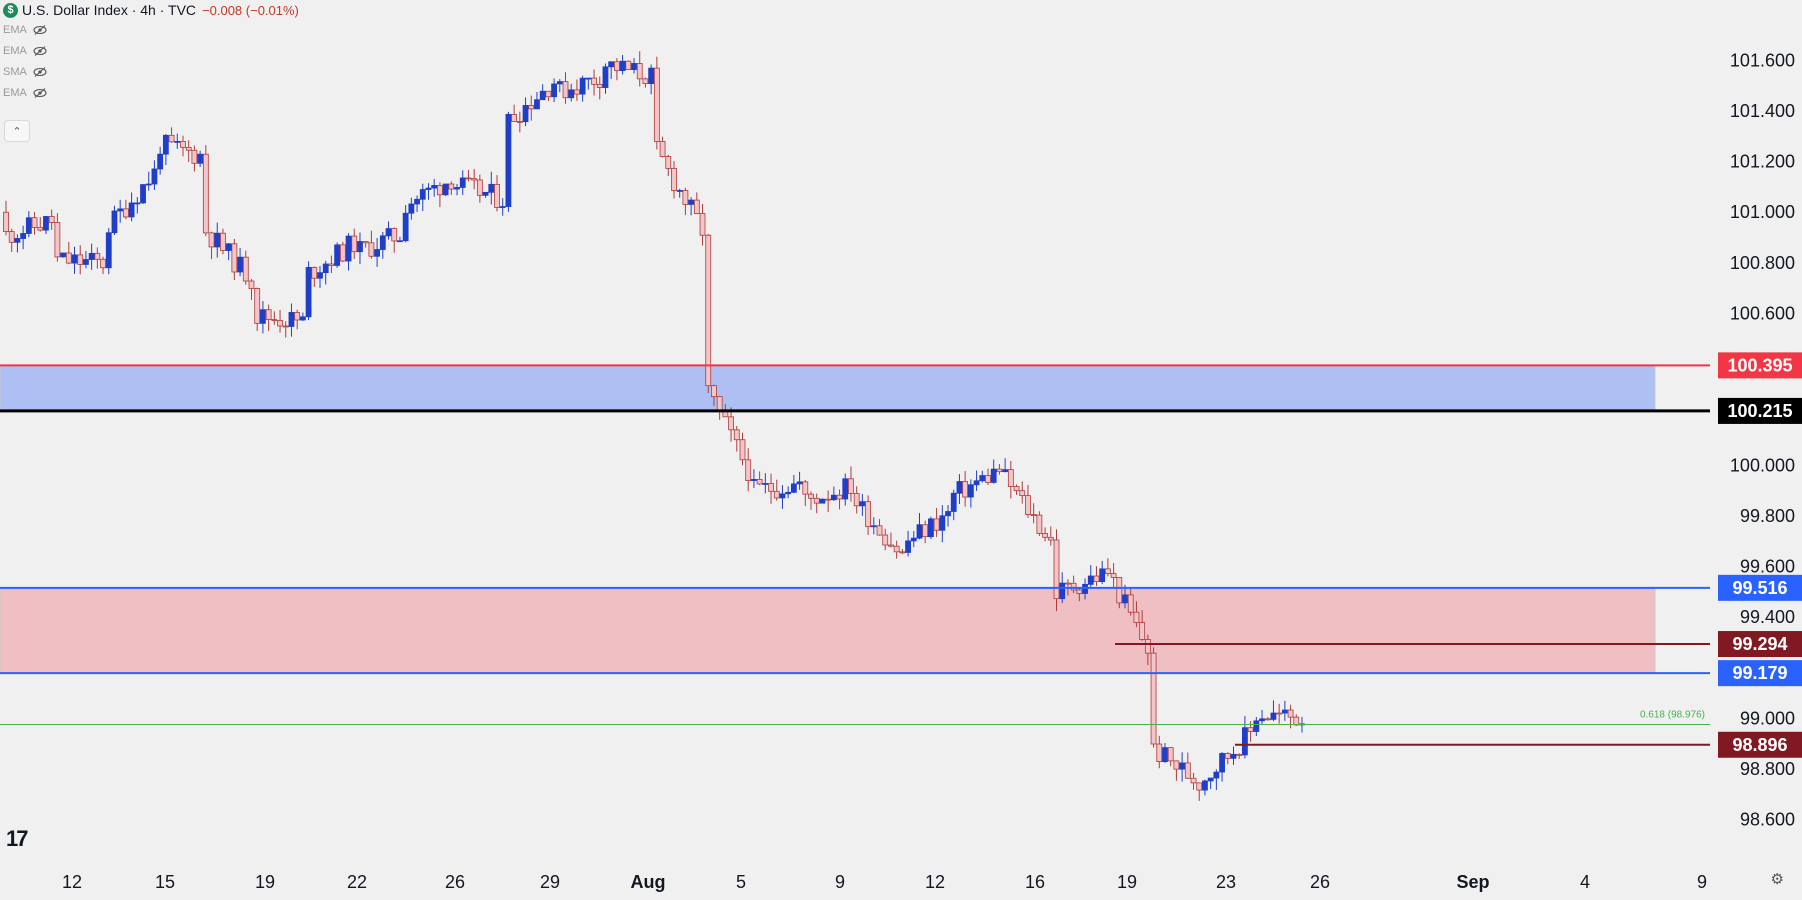  What do you see at coordinates (17, 838) in the screenshot?
I see `tradingview-logo: 17` at bounding box center [17, 838].